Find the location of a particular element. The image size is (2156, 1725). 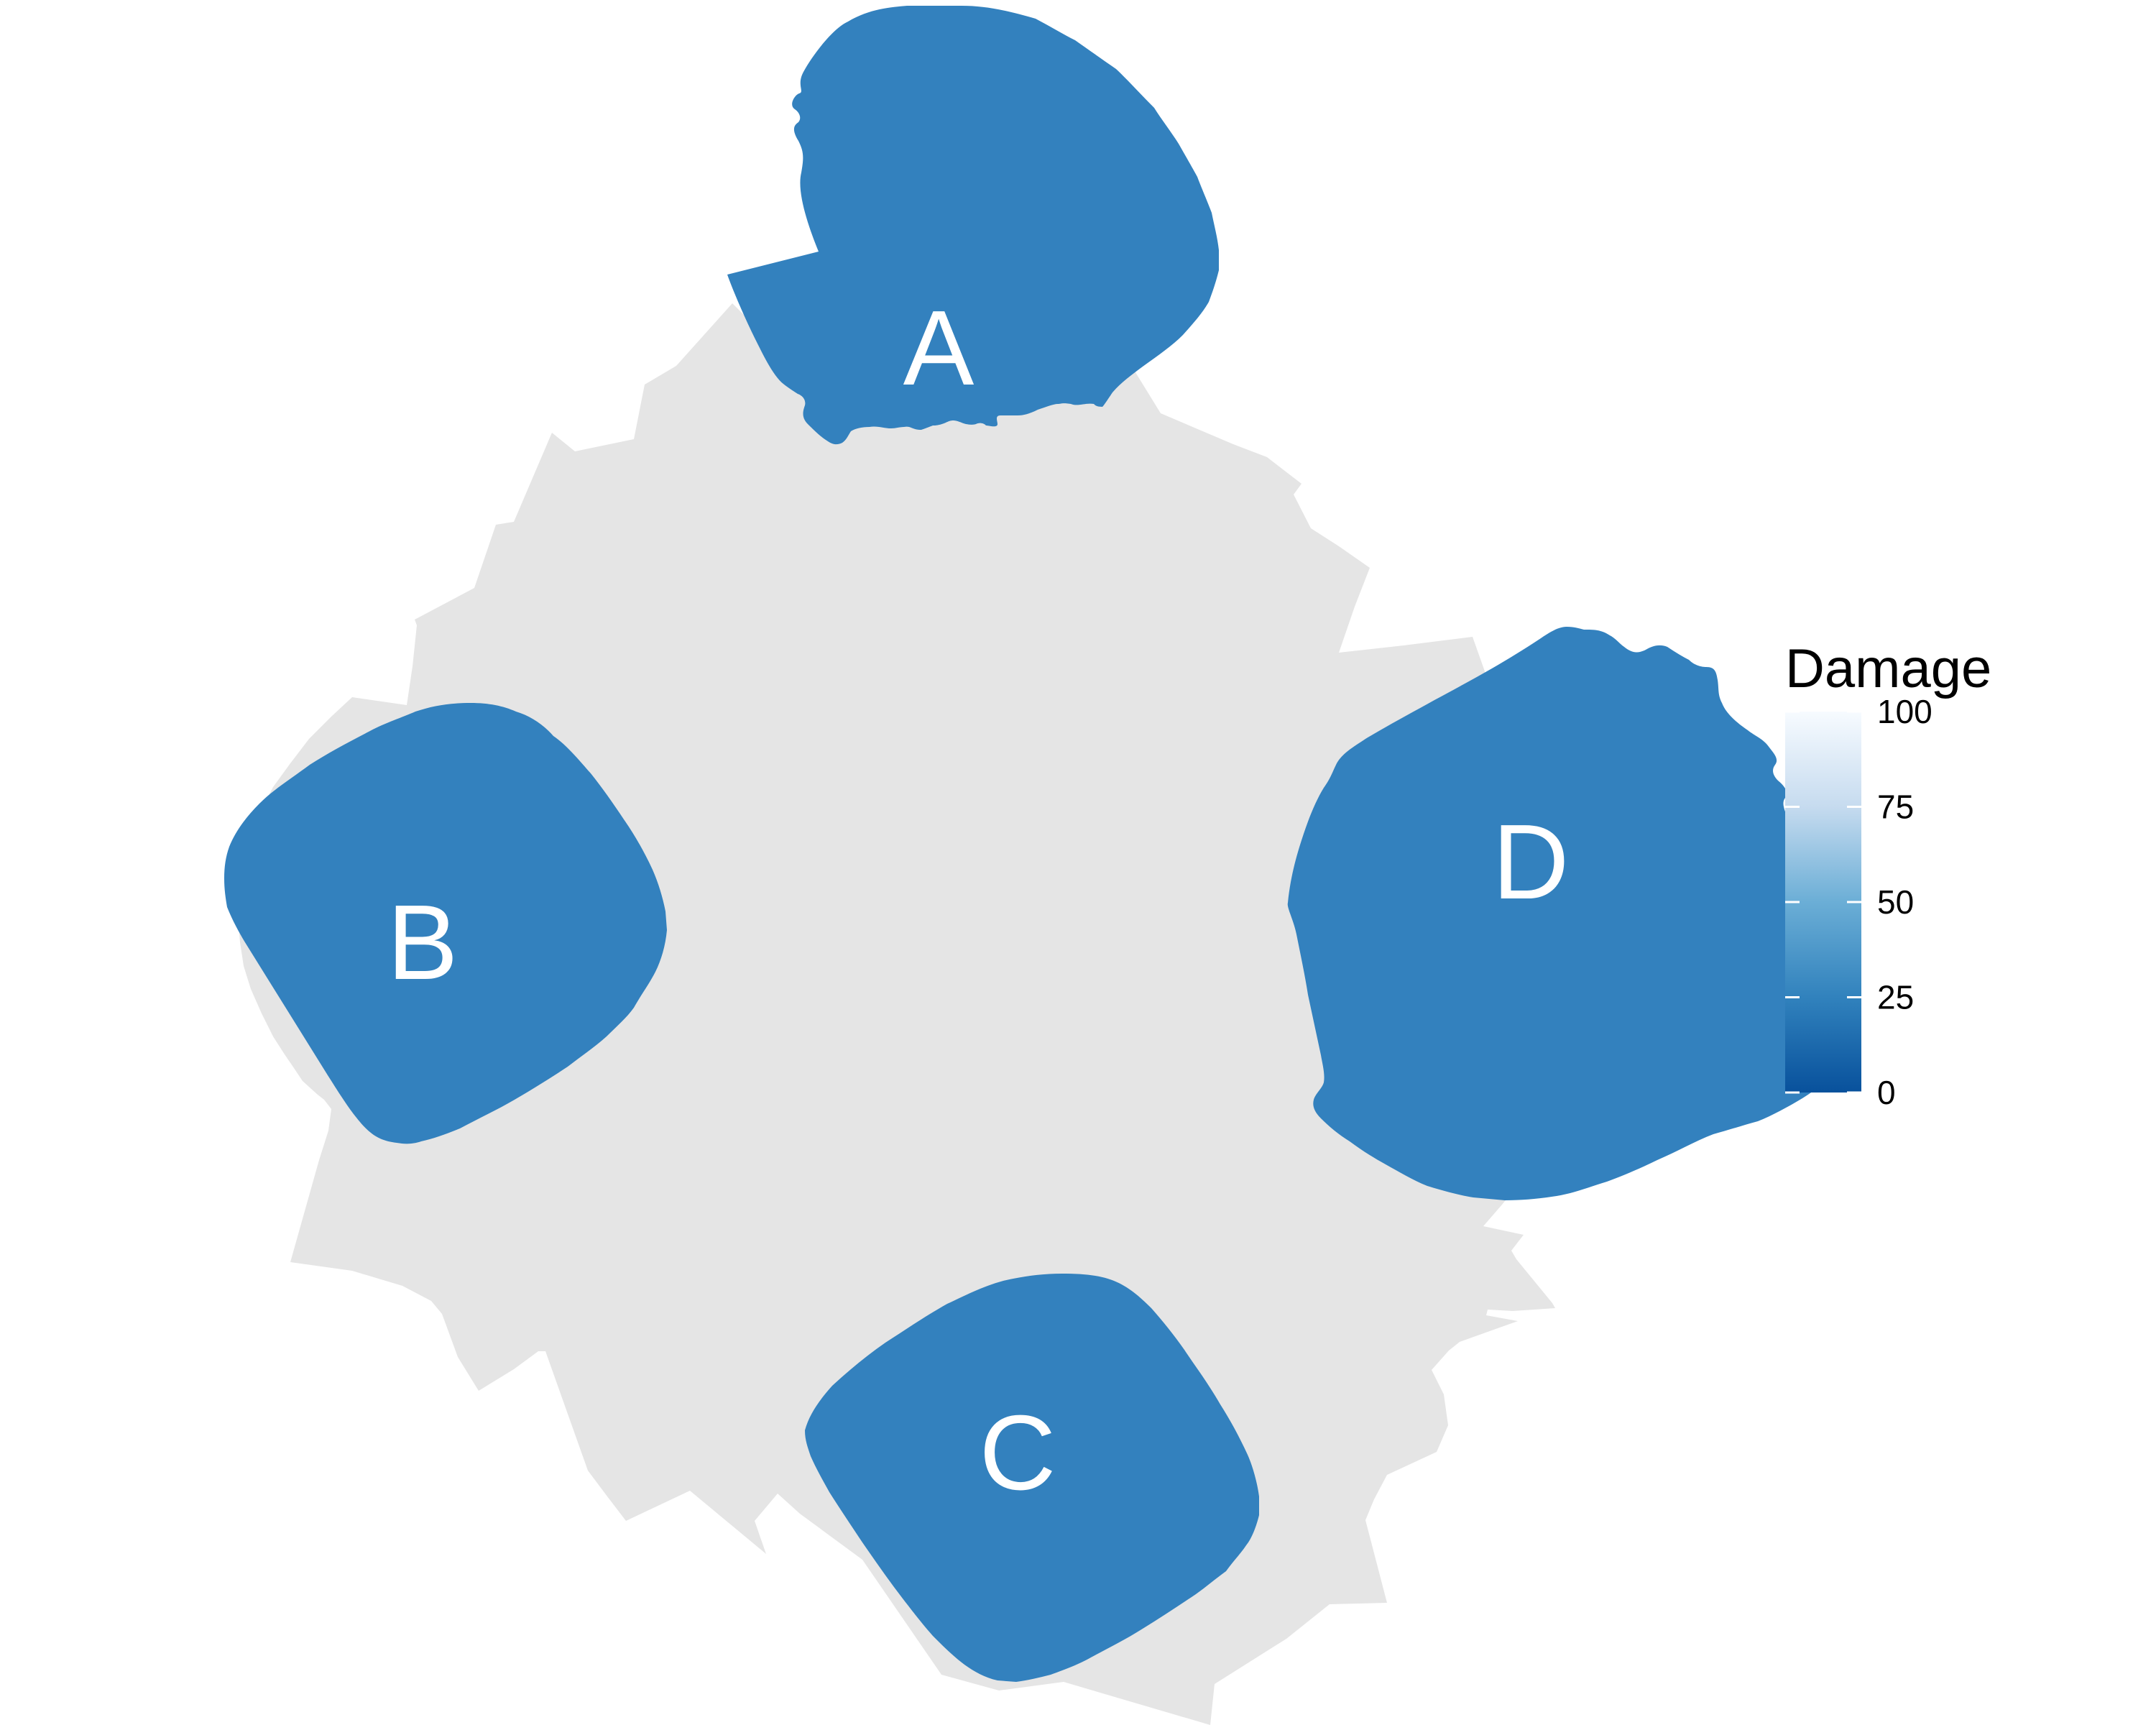

region-d is located at coordinates (1569, 913).